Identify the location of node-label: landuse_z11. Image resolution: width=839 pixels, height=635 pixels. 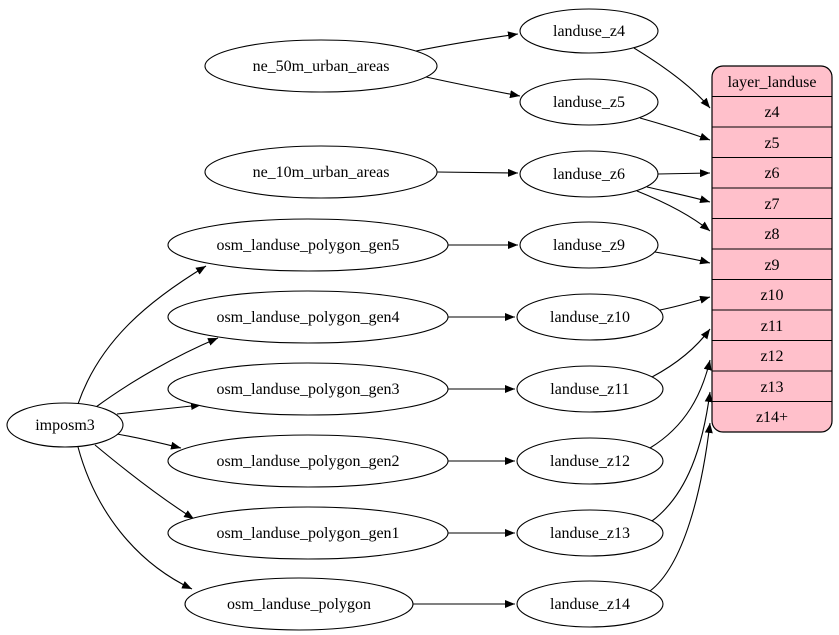
(589, 389).